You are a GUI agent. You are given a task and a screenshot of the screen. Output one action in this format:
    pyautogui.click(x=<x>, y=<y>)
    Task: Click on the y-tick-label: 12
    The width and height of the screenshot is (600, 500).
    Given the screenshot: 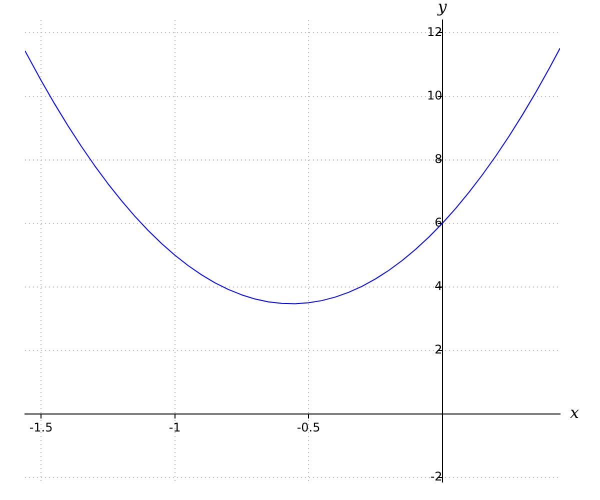 What is the action you would take?
    pyautogui.click(x=434, y=31)
    